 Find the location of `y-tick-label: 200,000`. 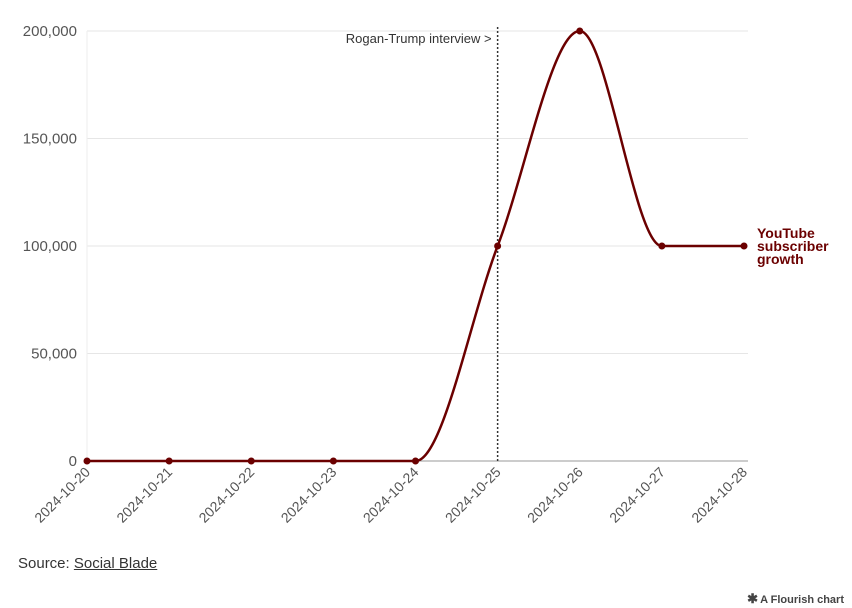

y-tick-label: 200,000 is located at coordinates (50, 31).